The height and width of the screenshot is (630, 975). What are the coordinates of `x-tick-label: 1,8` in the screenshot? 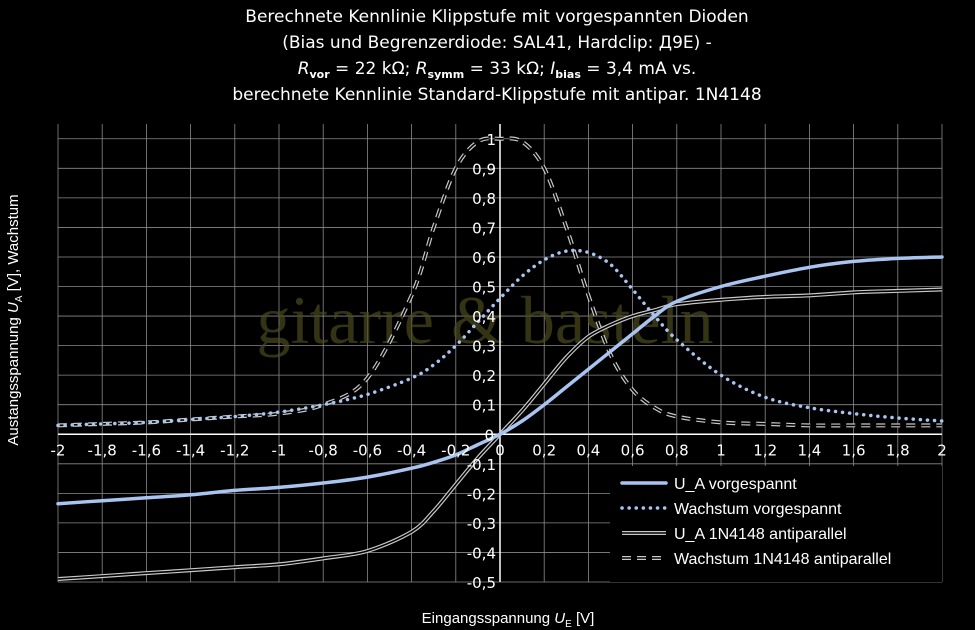 It's located at (898, 450).